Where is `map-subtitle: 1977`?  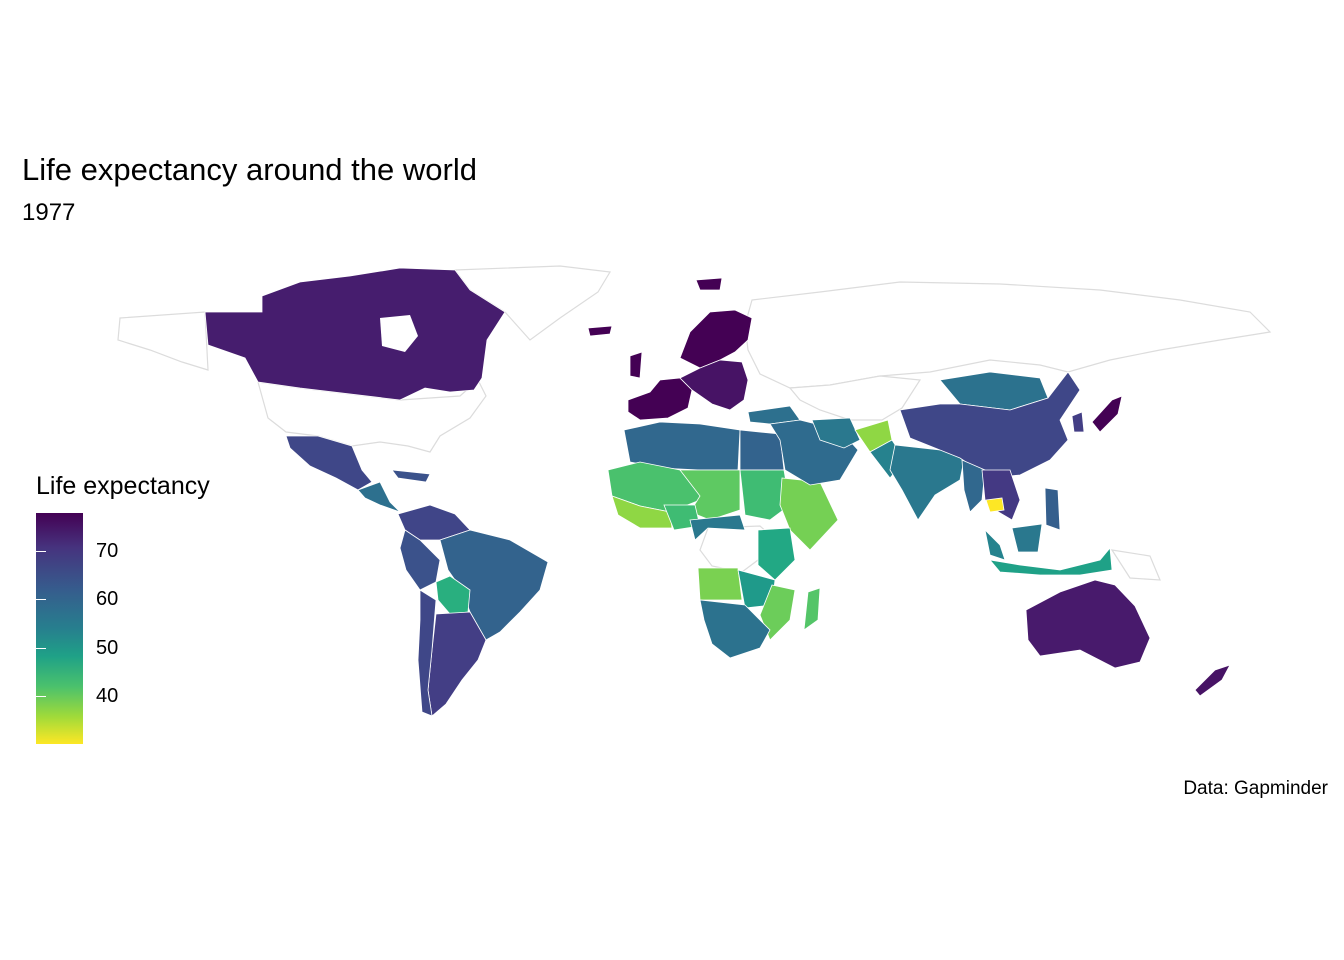
map-subtitle: 1977 is located at coordinates (49, 212).